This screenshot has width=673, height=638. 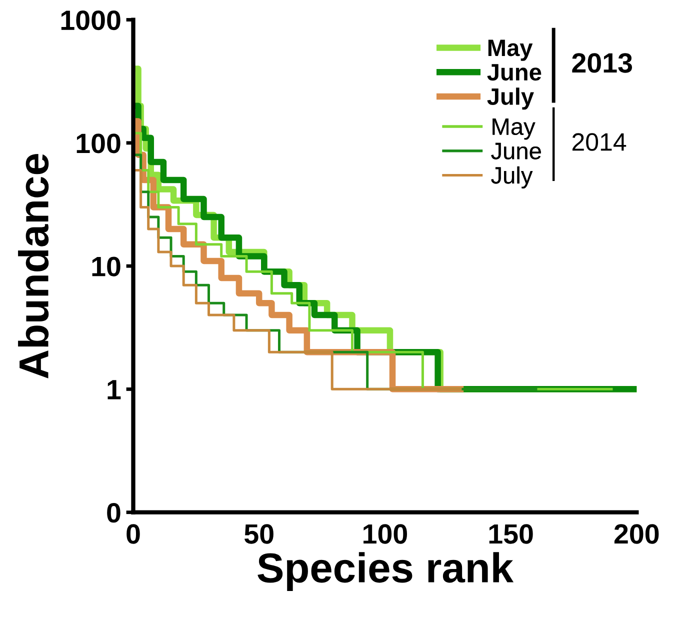 I want to click on annotation: 2013, so click(x=602, y=63).